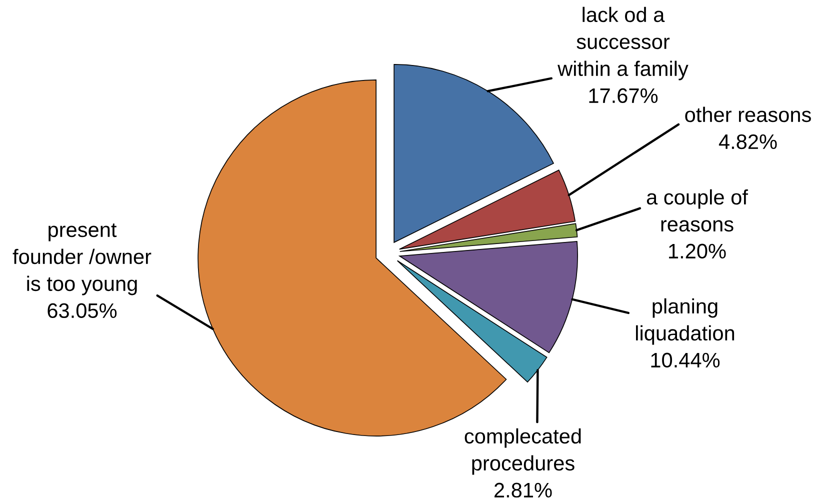 Image resolution: width=819 pixels, height=503 pixels. I want to click on data-label: 1.20%, so click(697, 251).